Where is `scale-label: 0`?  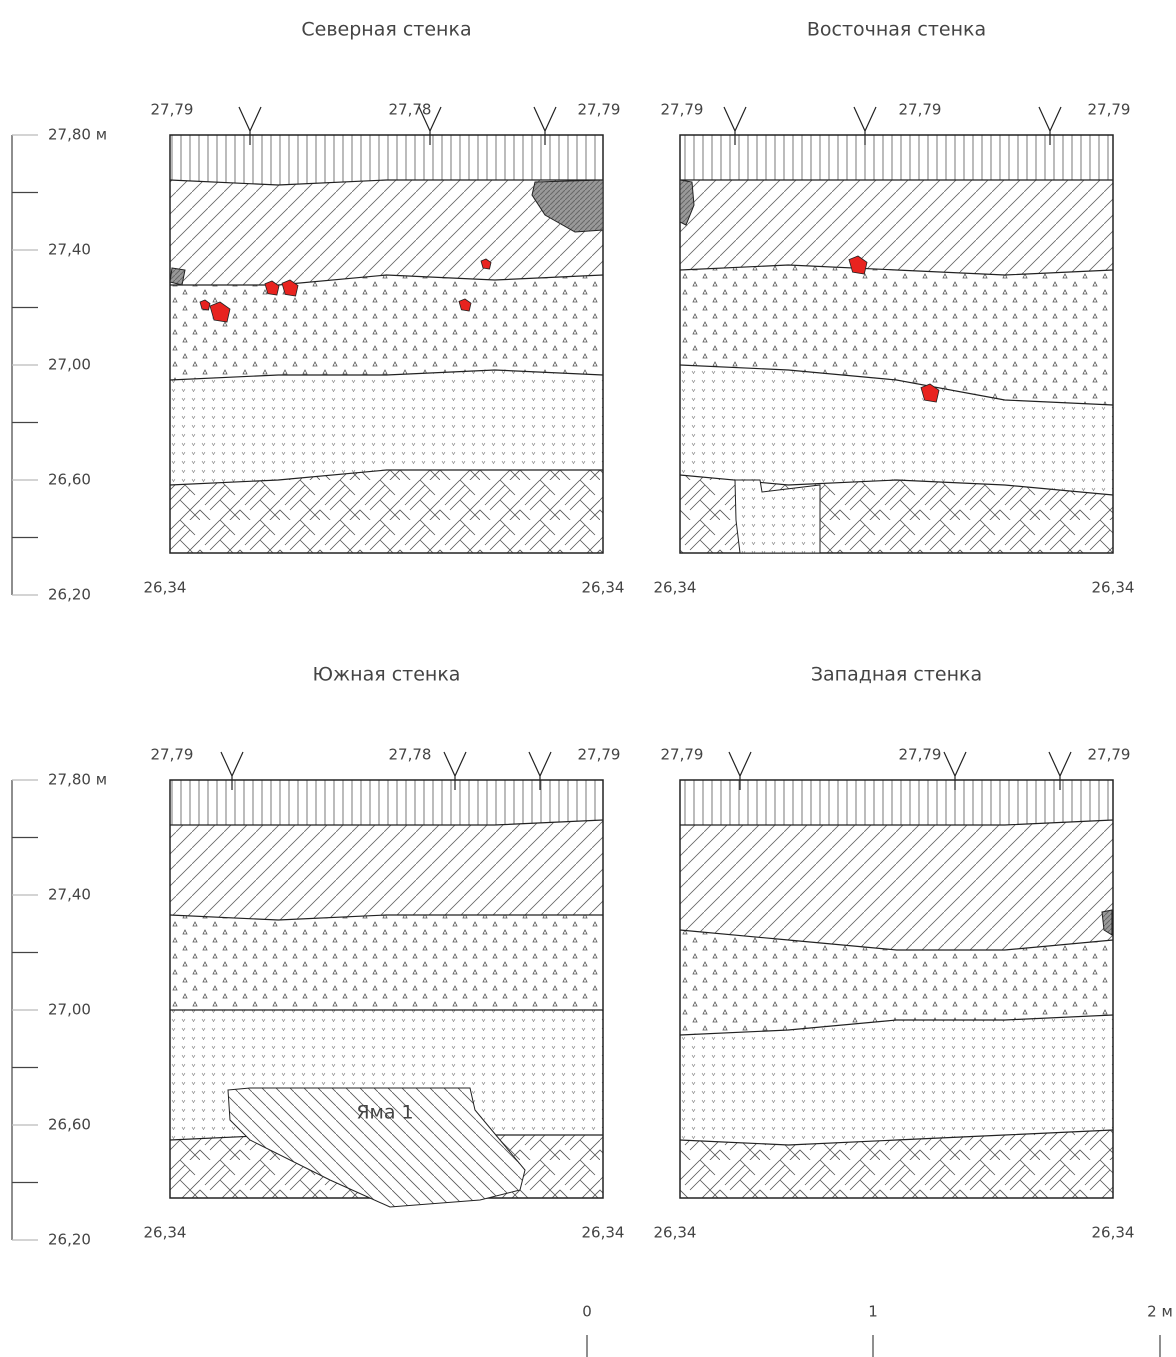
scale-label: 0 is located at coordinates (587, 1312).